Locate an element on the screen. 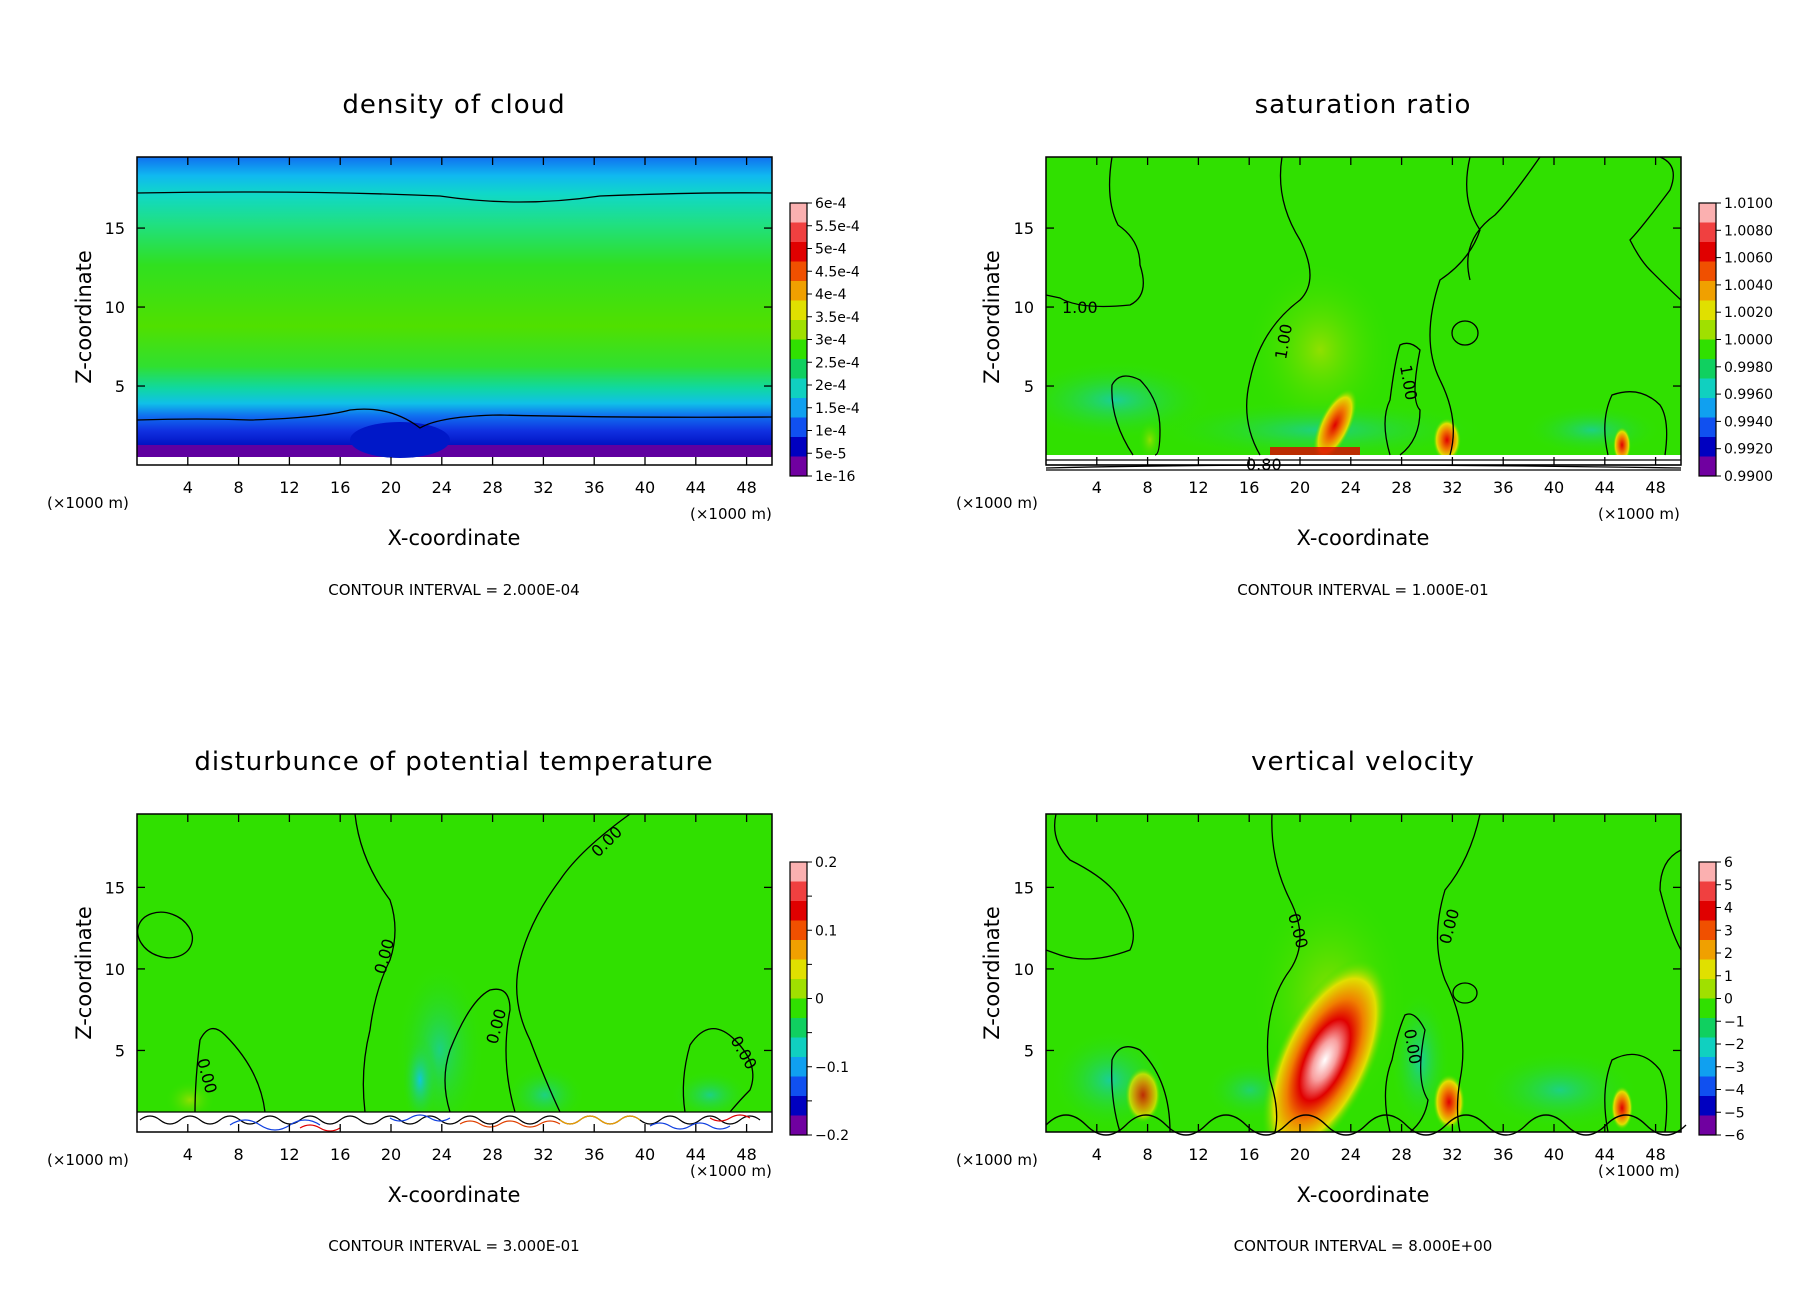 The height and width of the screenshot is (1308, 1808). panel-title: disturbunce of potential temperature is located at coordinates (453, 762).